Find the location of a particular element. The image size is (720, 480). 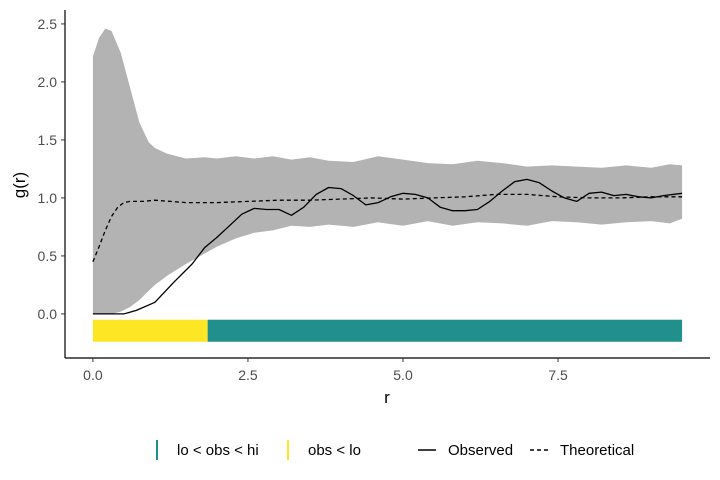

y-tick-label: 2.0 is located at coordinates (48, 82).